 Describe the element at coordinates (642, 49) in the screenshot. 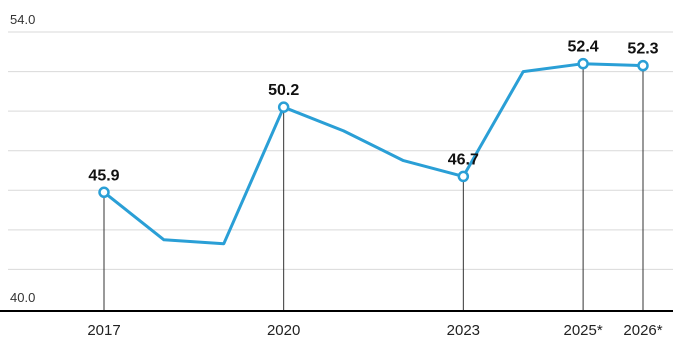

I see `data-label: 52.3` at that location.